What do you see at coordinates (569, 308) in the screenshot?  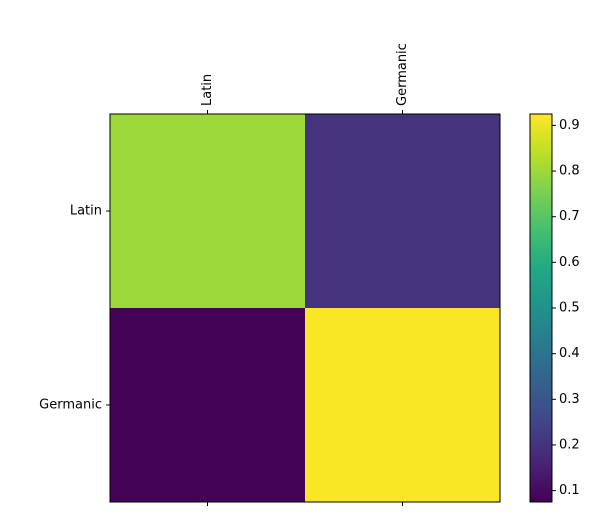 I see `colorbar-tick-label-0-5: 0.5` at bounding box center [569, 308].